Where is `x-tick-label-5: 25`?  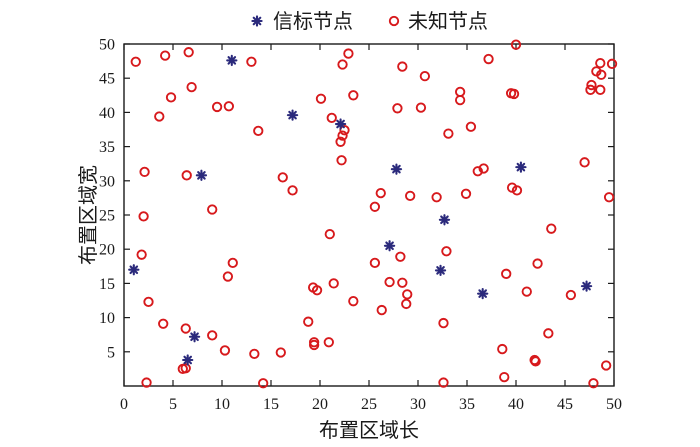 x-tick-label-5: 25 is located at coordinates (369, 404).